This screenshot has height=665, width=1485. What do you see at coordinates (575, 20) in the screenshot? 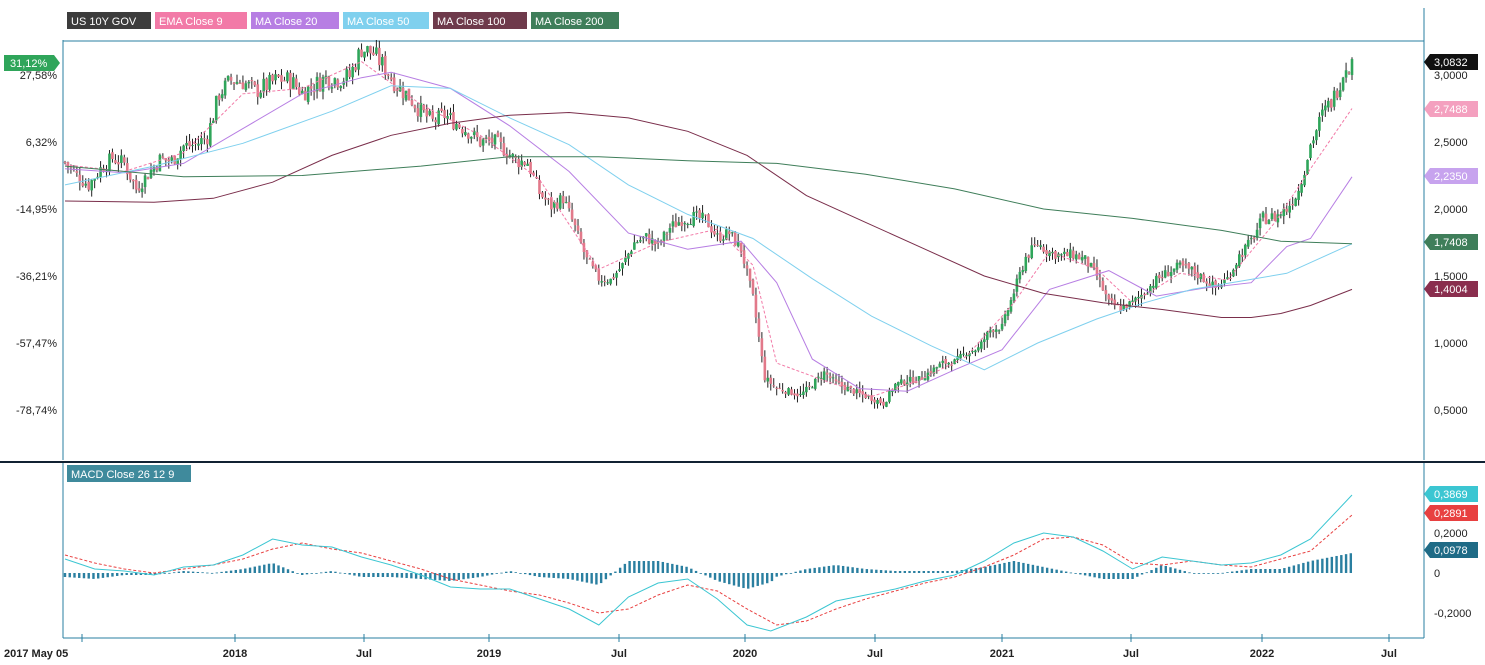
I see `legend-item-5: MA Close 200` at bounding box center [575, 20].